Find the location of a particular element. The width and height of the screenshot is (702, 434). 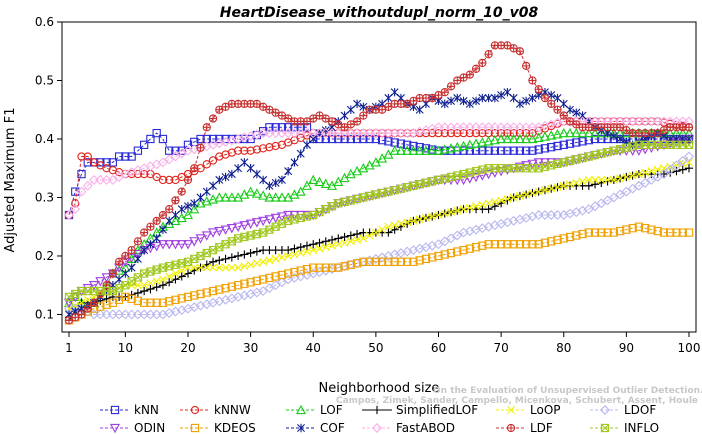

x-tick-label: 60 is located at coordinates (438, 348).